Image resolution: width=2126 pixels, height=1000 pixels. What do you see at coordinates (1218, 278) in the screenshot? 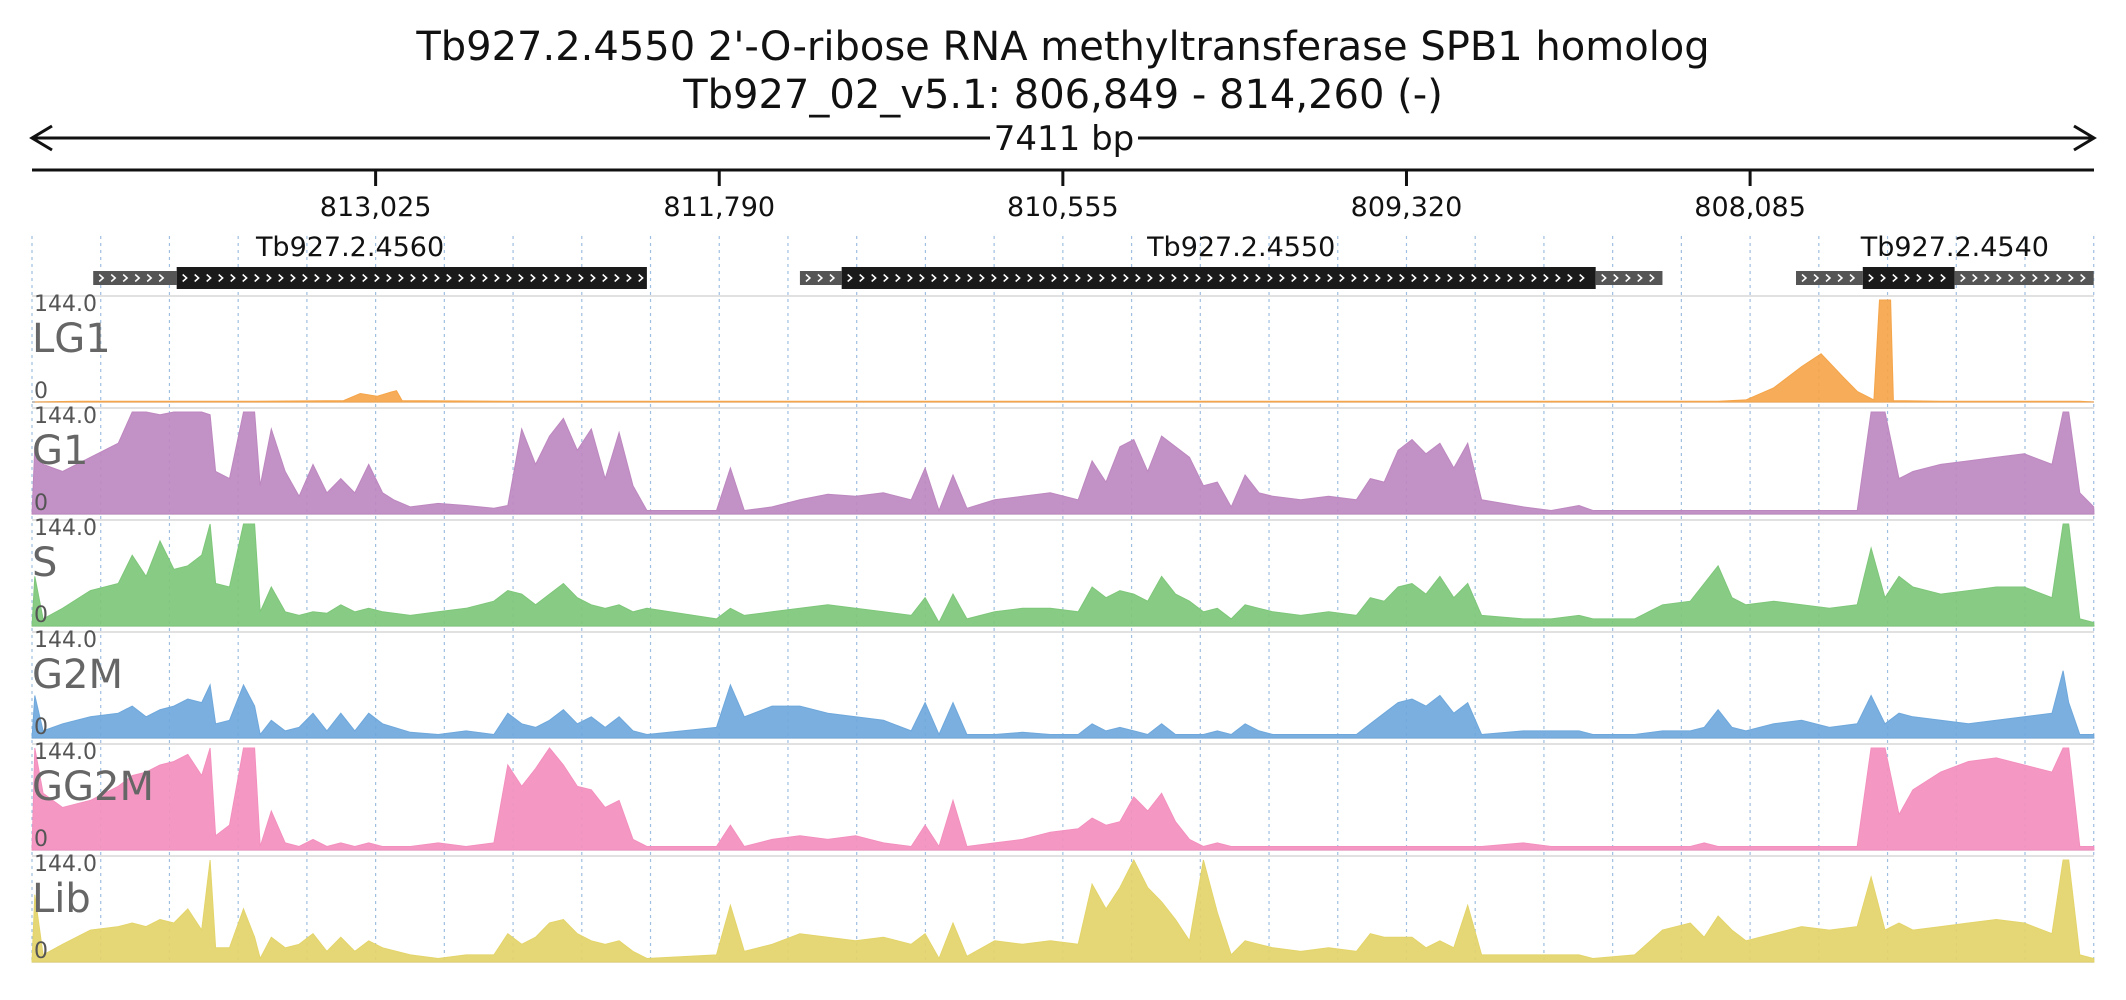
I see `gene-cds` at bounding box center [1218, 278].